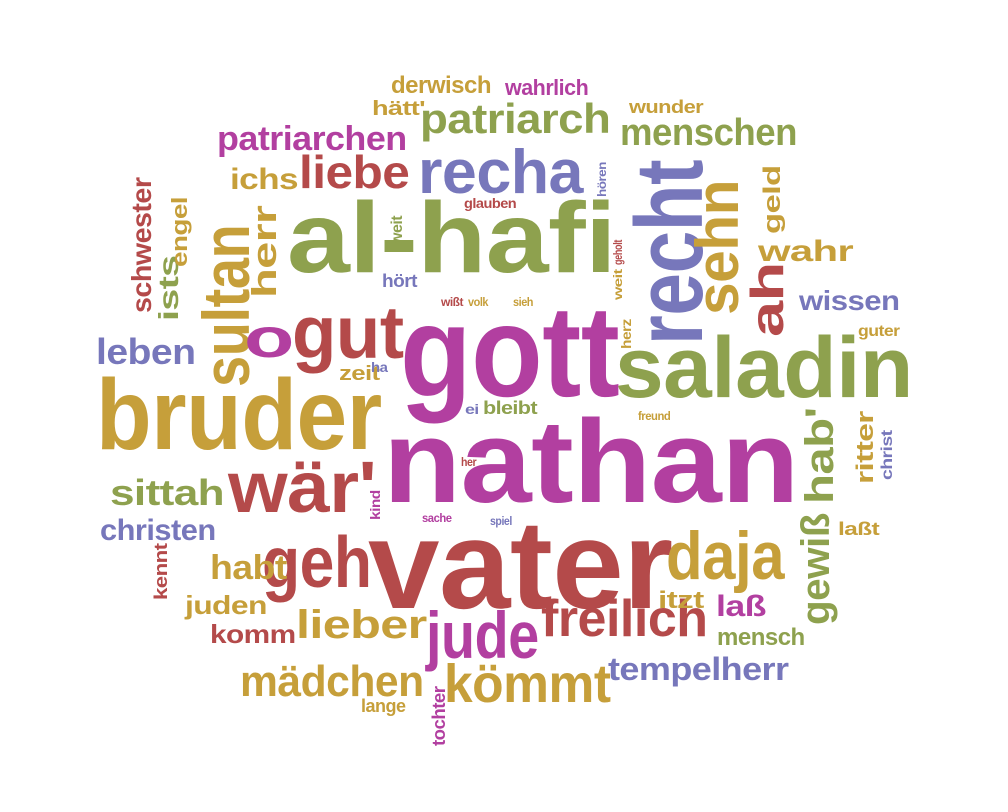  What do you see at coordinates (626, 334) in the screenshot?
I see `word-herz: herz` at bounding box center [626, 334].